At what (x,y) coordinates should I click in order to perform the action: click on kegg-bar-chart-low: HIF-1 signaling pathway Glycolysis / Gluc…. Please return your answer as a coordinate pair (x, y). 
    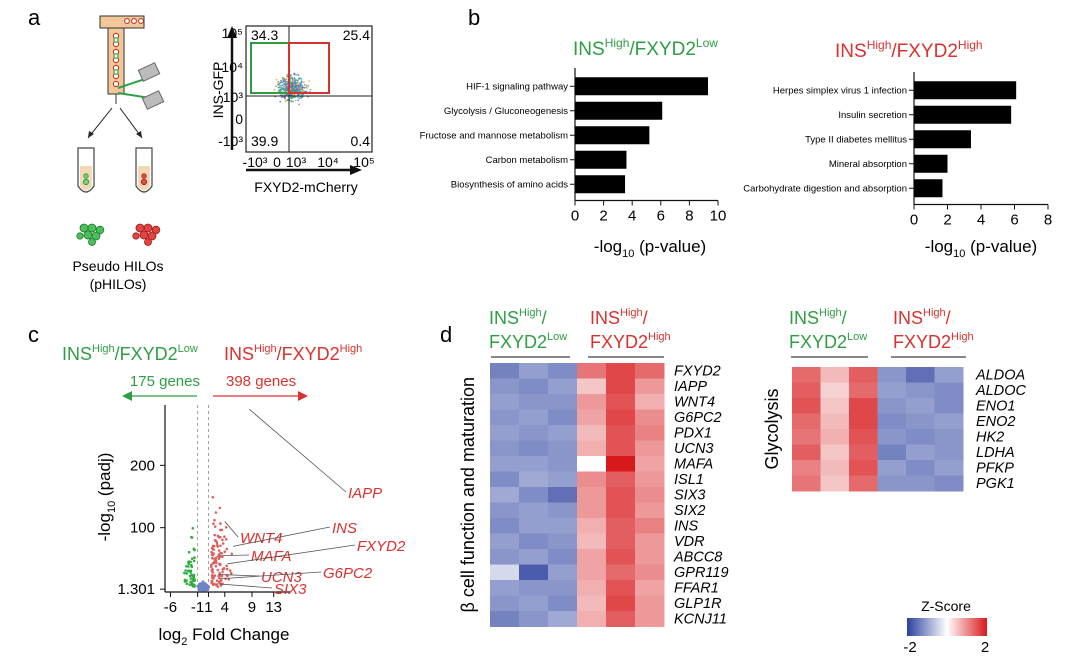
    Looking at the image, I should click on (573, 146).